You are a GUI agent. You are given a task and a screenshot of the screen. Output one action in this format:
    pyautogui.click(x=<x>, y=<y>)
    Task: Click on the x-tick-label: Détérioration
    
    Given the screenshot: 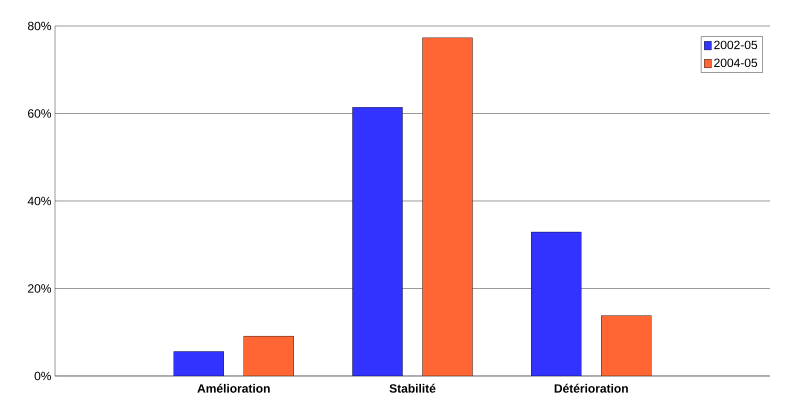 What is the action you would take?
    pyautogui.click(x=591, y=388)
    